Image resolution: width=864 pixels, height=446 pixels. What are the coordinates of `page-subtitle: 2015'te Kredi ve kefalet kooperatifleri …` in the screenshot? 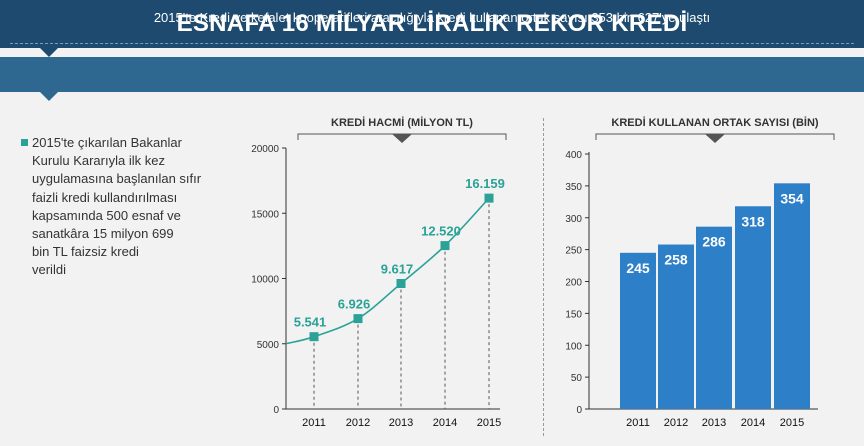 It's located at (432, 17).